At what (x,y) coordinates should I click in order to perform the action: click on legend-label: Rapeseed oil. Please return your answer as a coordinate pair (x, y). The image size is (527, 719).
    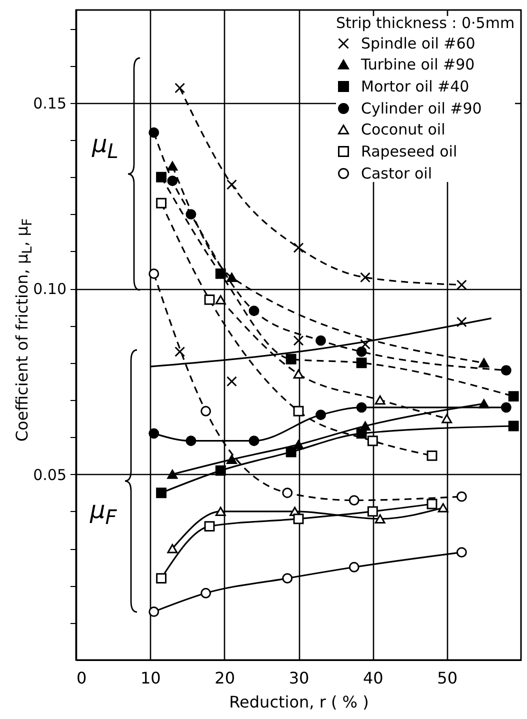
    Looking at the image, I should click on (409, 151).